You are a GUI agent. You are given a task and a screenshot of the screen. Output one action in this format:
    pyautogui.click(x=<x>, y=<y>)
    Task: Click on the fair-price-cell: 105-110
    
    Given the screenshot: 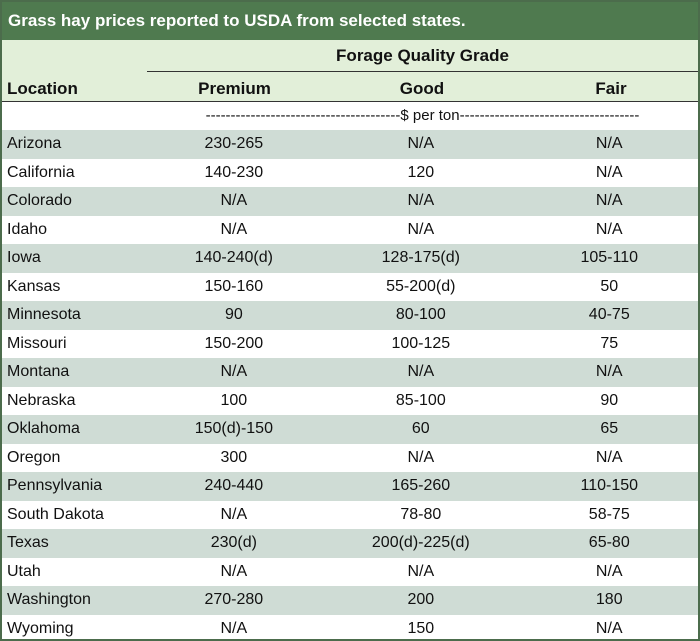 What is the action you would take?
    pyautogui.click(x=609, y=257)
    